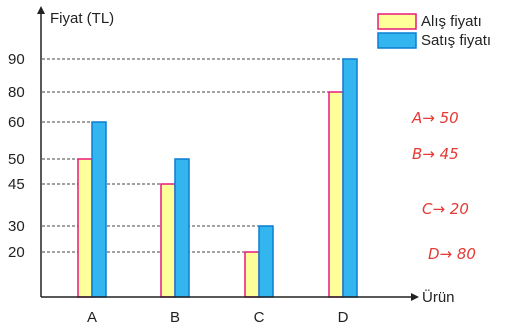 The height and width of the screenshot is (325, 509). I want to click on x-tick-label: C, so click(259, 317).